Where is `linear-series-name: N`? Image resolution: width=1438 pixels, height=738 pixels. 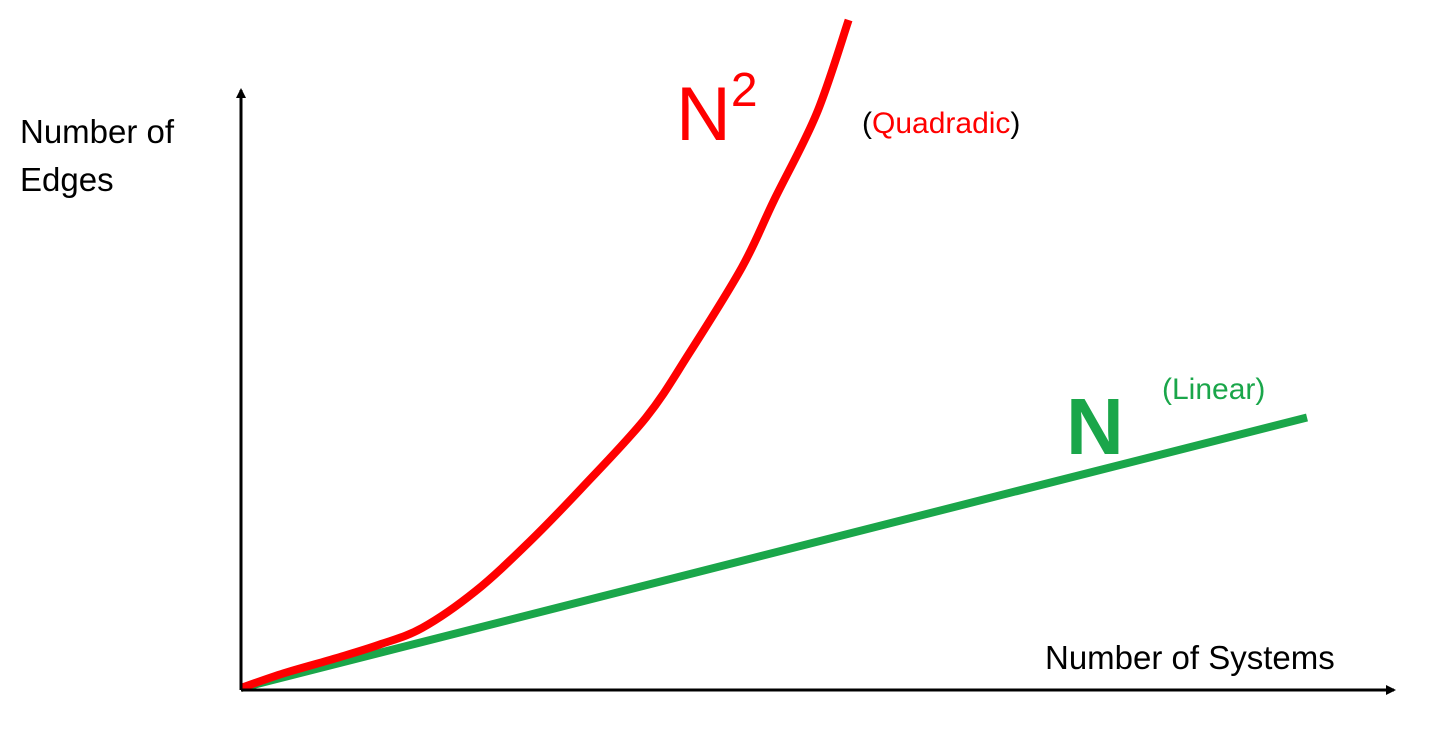 linear-series-name: N is located at coordinates (1095, 426).